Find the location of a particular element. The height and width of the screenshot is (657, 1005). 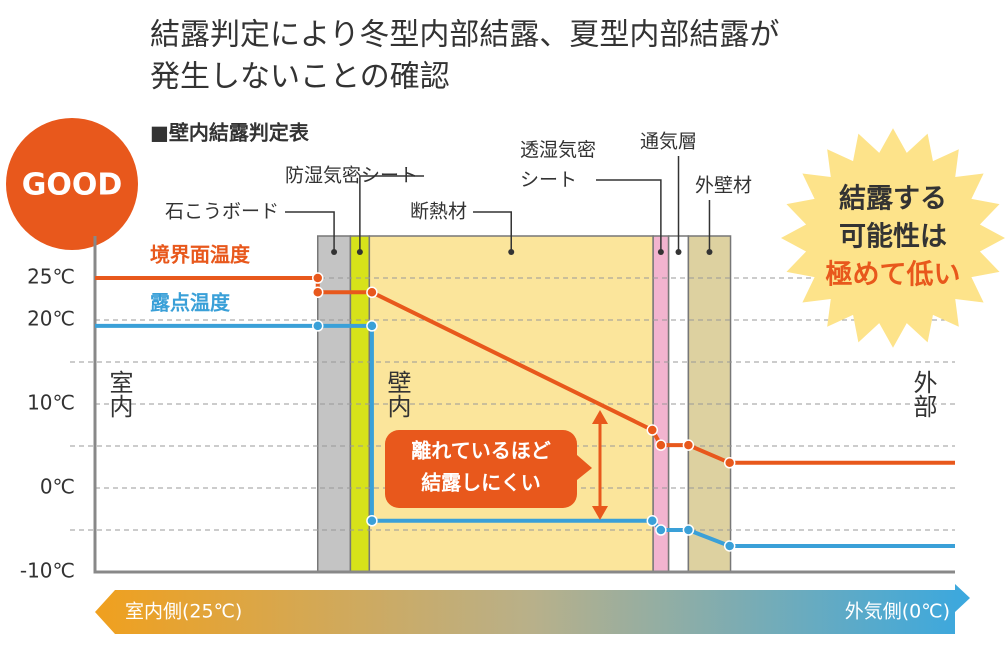

title-line: 結露判定により冬型内部結露、夏型内部結露が is located at coordinates (464, 35).